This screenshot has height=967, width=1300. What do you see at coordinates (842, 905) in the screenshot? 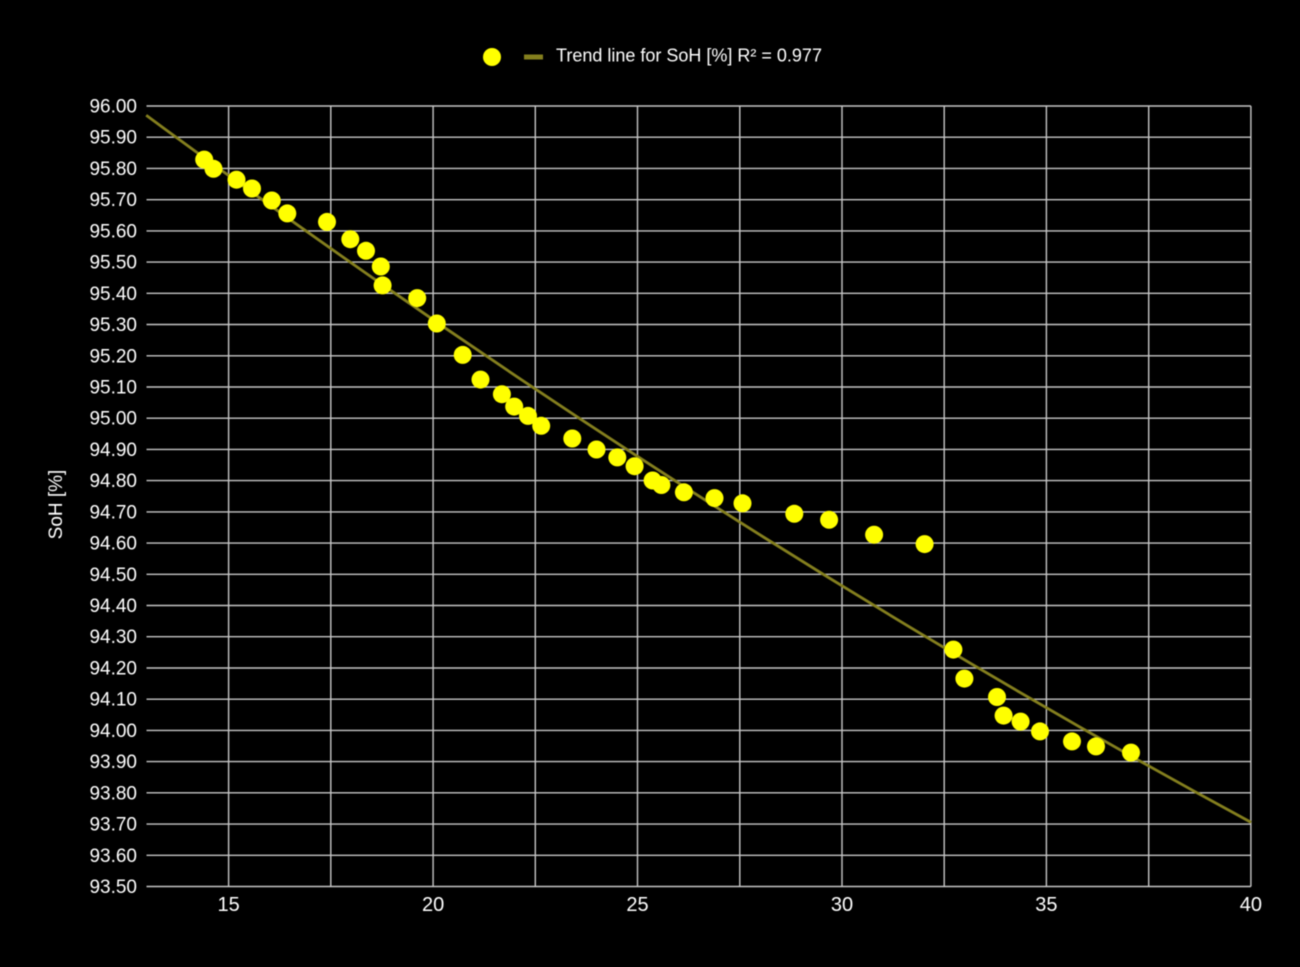
I see `svg-text: 30` at bounding box center [842, 905].